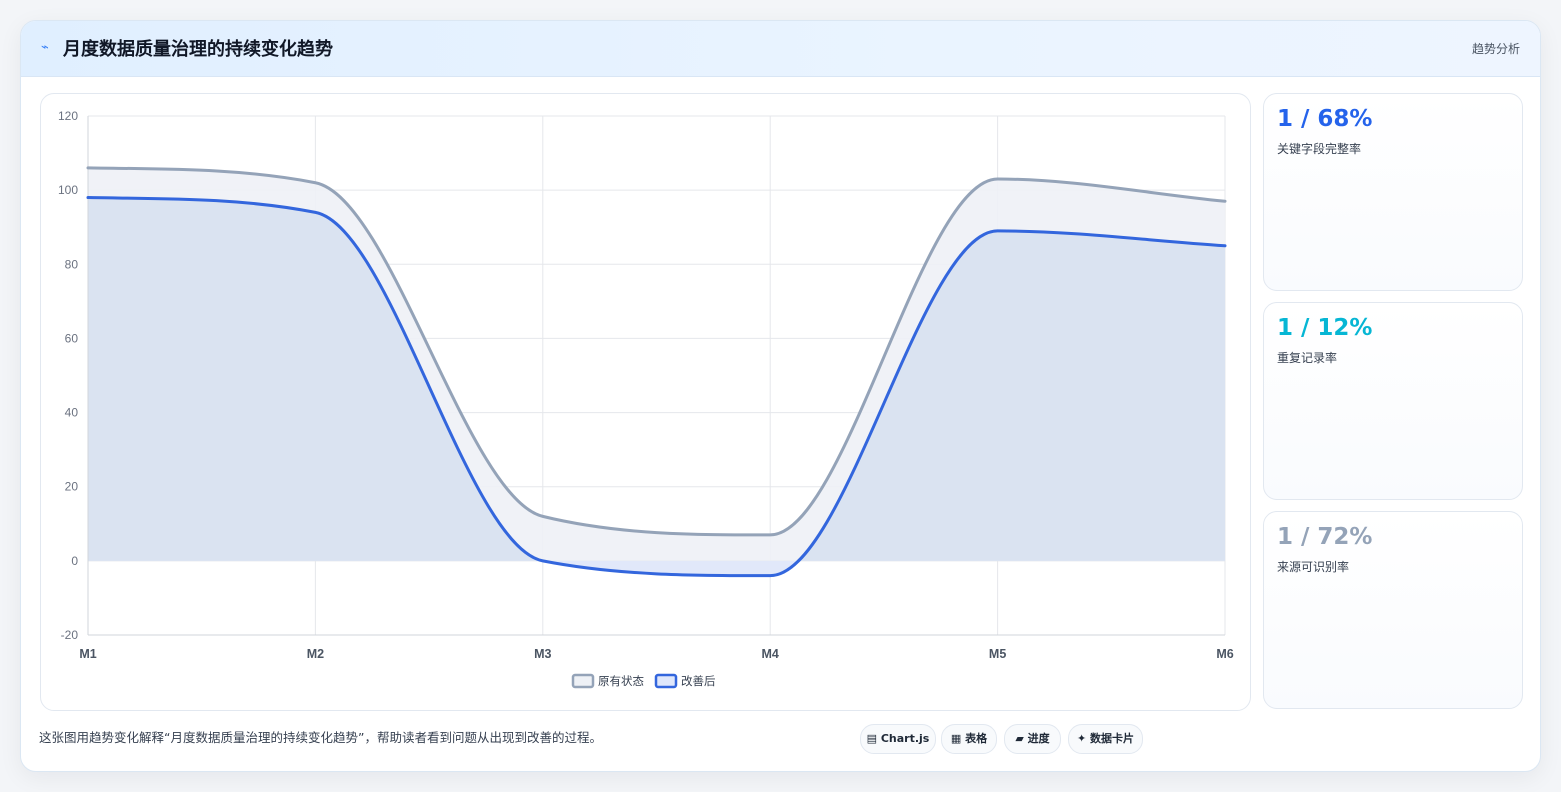 This screenshot has width=1561, height=792. I want to click on legend-label: 改善后, so click(698, 681).